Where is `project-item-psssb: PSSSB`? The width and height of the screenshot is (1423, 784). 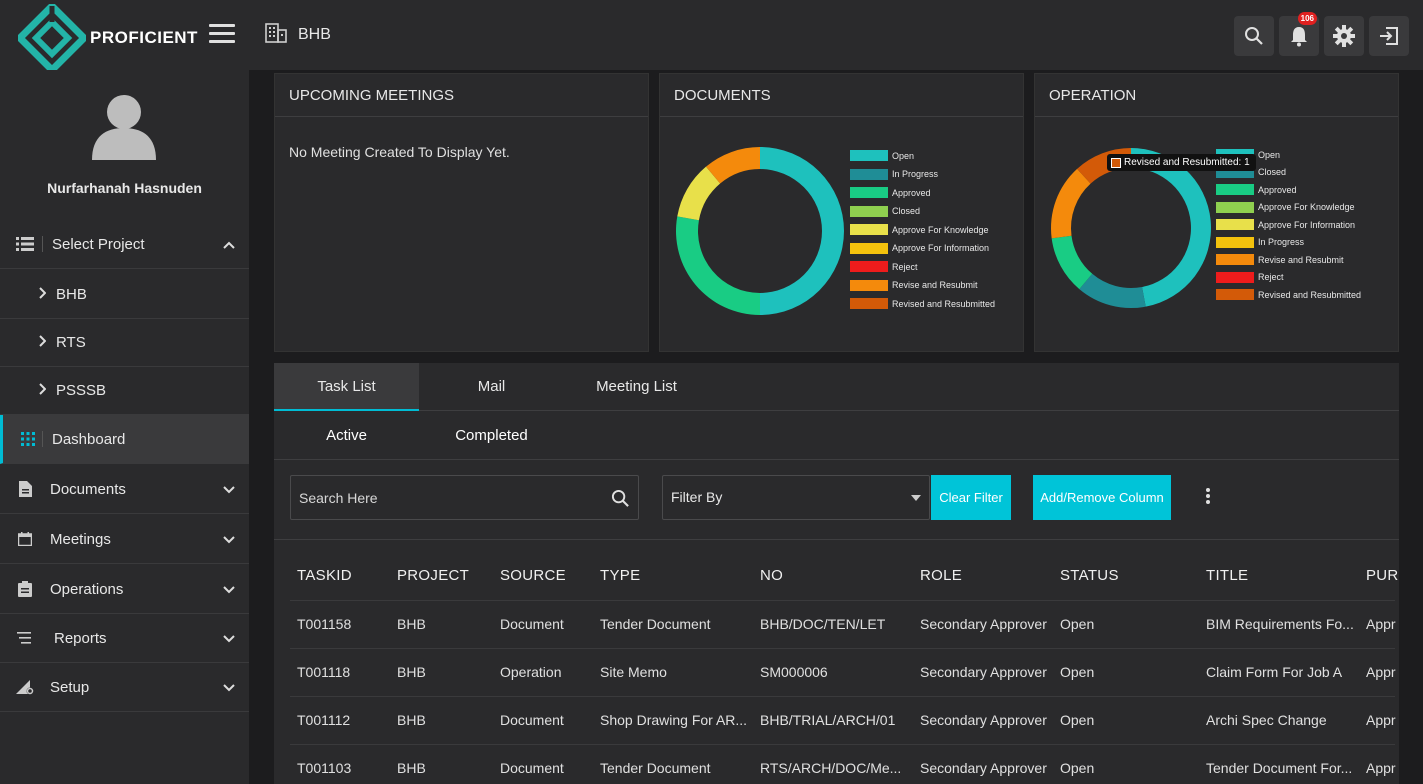
project-item-psssb: PSSSB is located at coordinates (124, 390).